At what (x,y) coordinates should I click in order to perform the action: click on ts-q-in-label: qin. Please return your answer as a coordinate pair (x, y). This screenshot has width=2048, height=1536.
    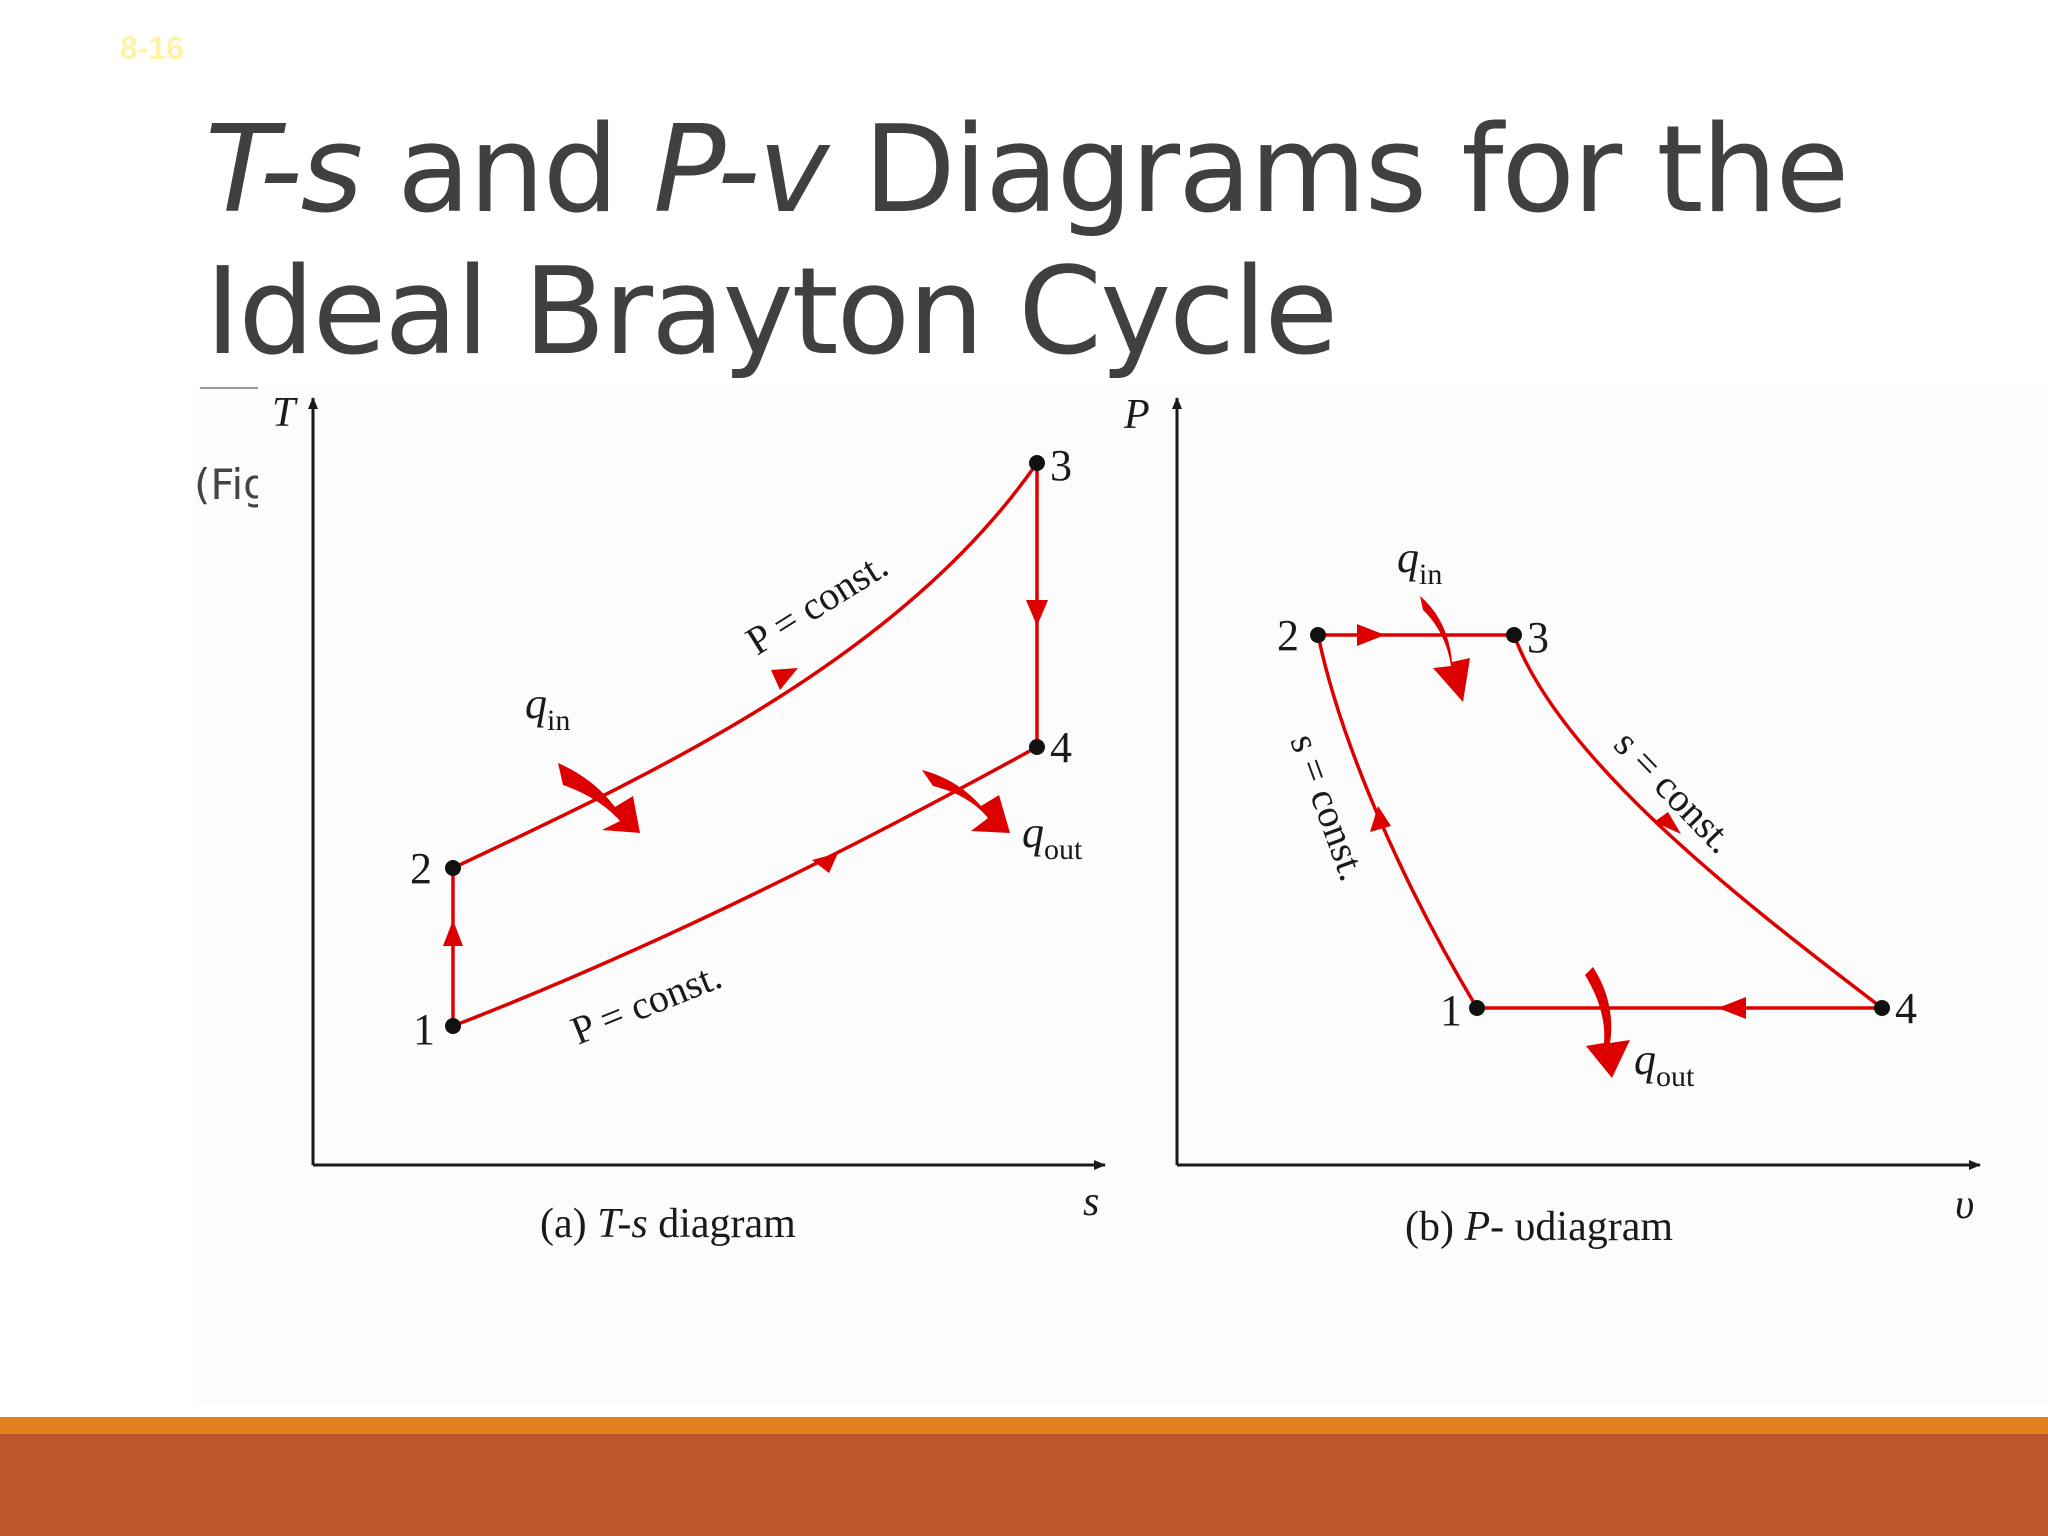
    Looking at the image, I should click on (547, 708).